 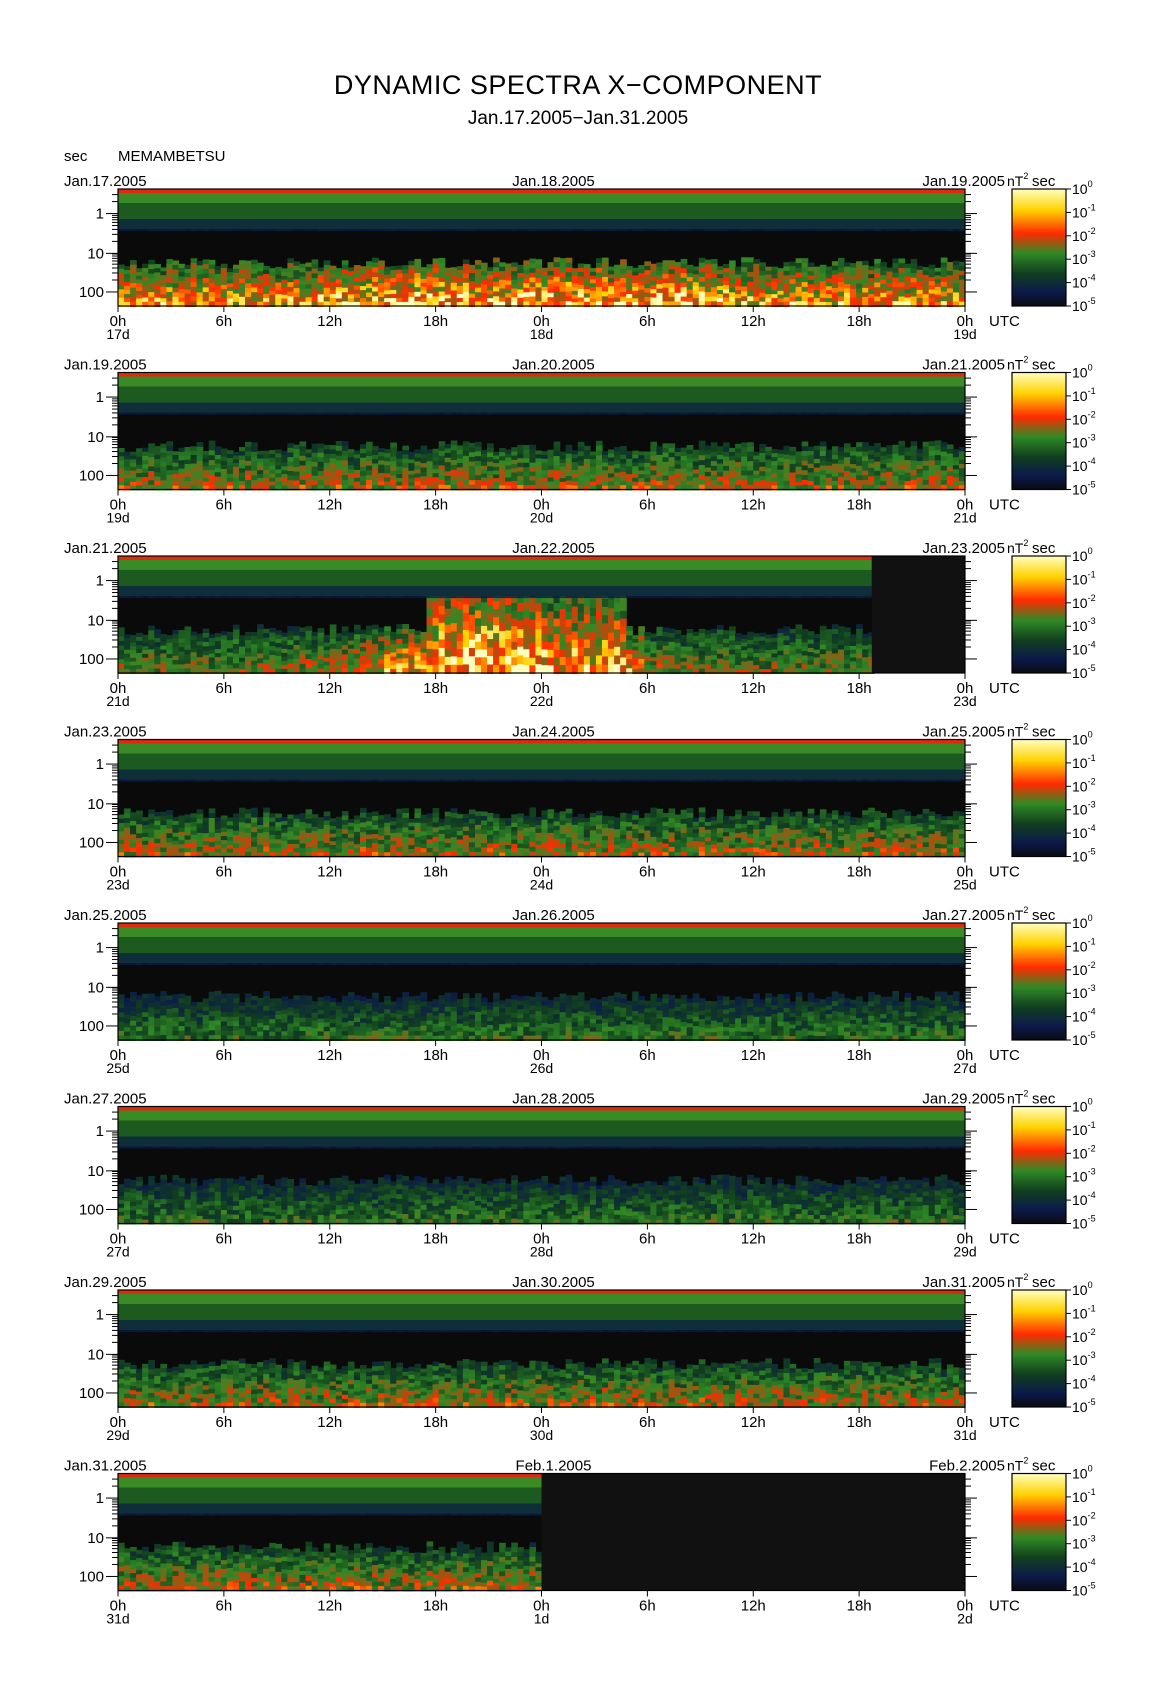 What do you see at coordinates (963, 915) in the screenshot?
I see `panel-end-date: Jan.27.2005` at bounding box center [963, 915].